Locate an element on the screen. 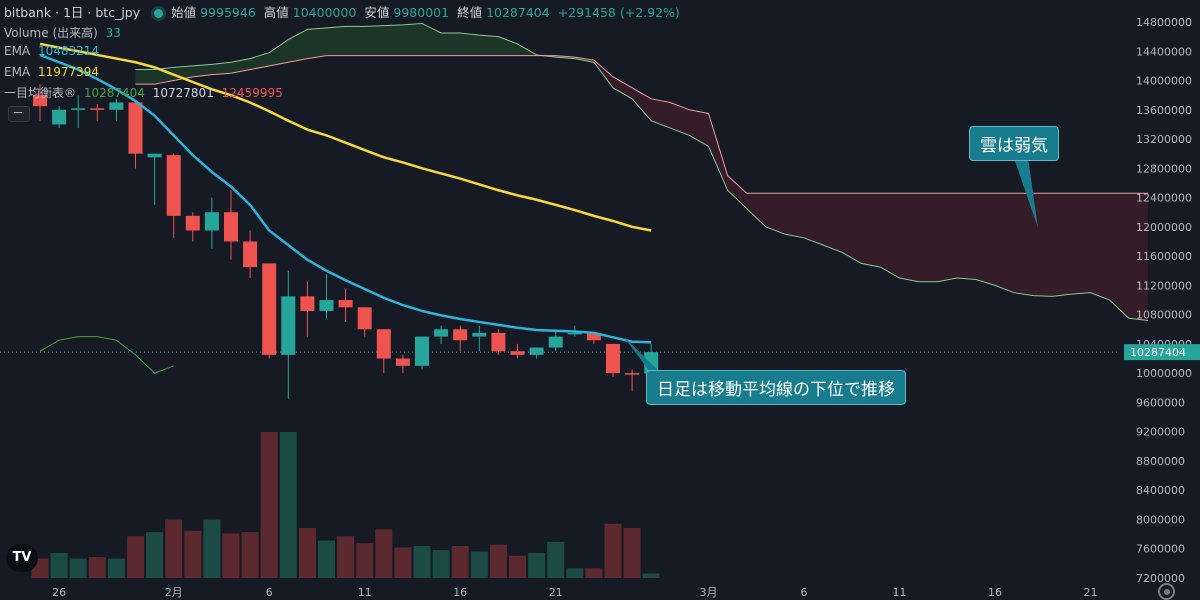 Image resolution: width=1200 pixels, height=600 pixels. ema-fast-legend: EMA 10483214 is located at coordinates (53, 51).